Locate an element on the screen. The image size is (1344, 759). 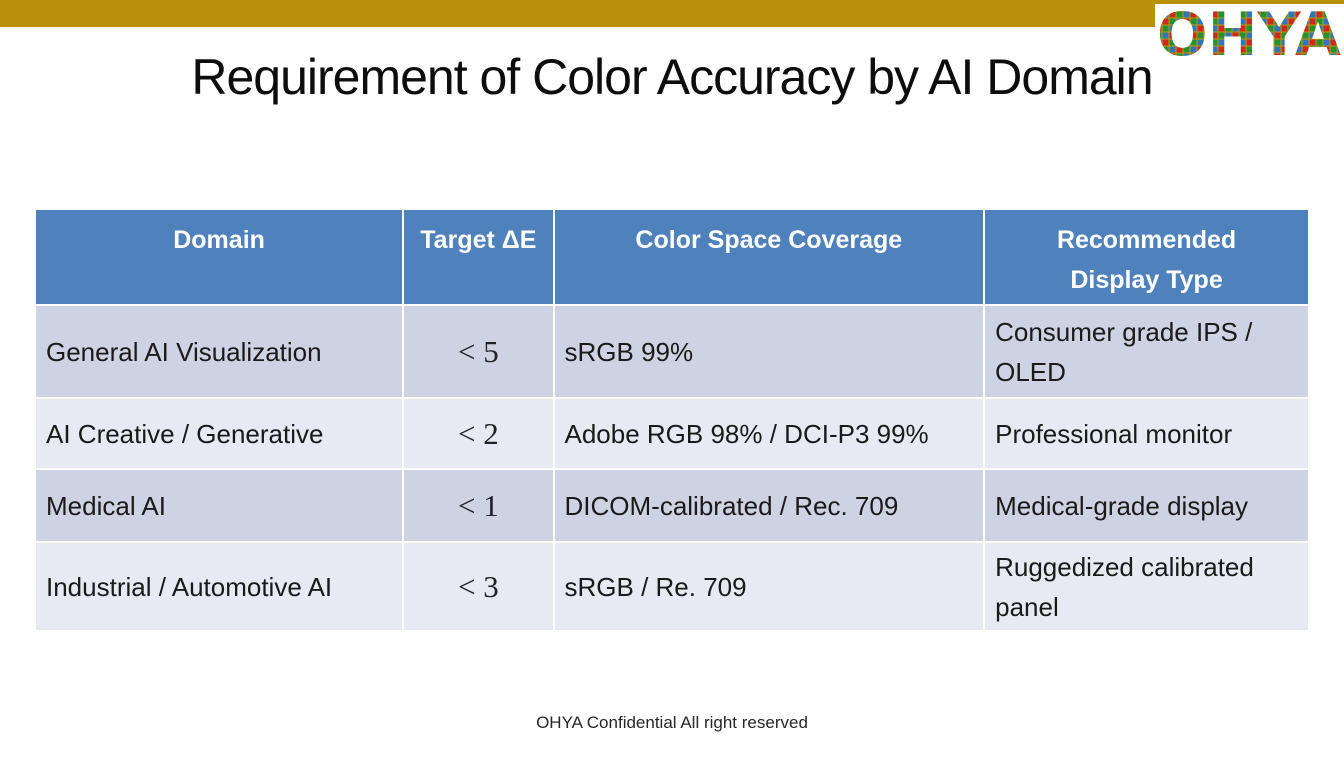
table-cell-display: Medical-grade display is located at coordinates (1146, 505).